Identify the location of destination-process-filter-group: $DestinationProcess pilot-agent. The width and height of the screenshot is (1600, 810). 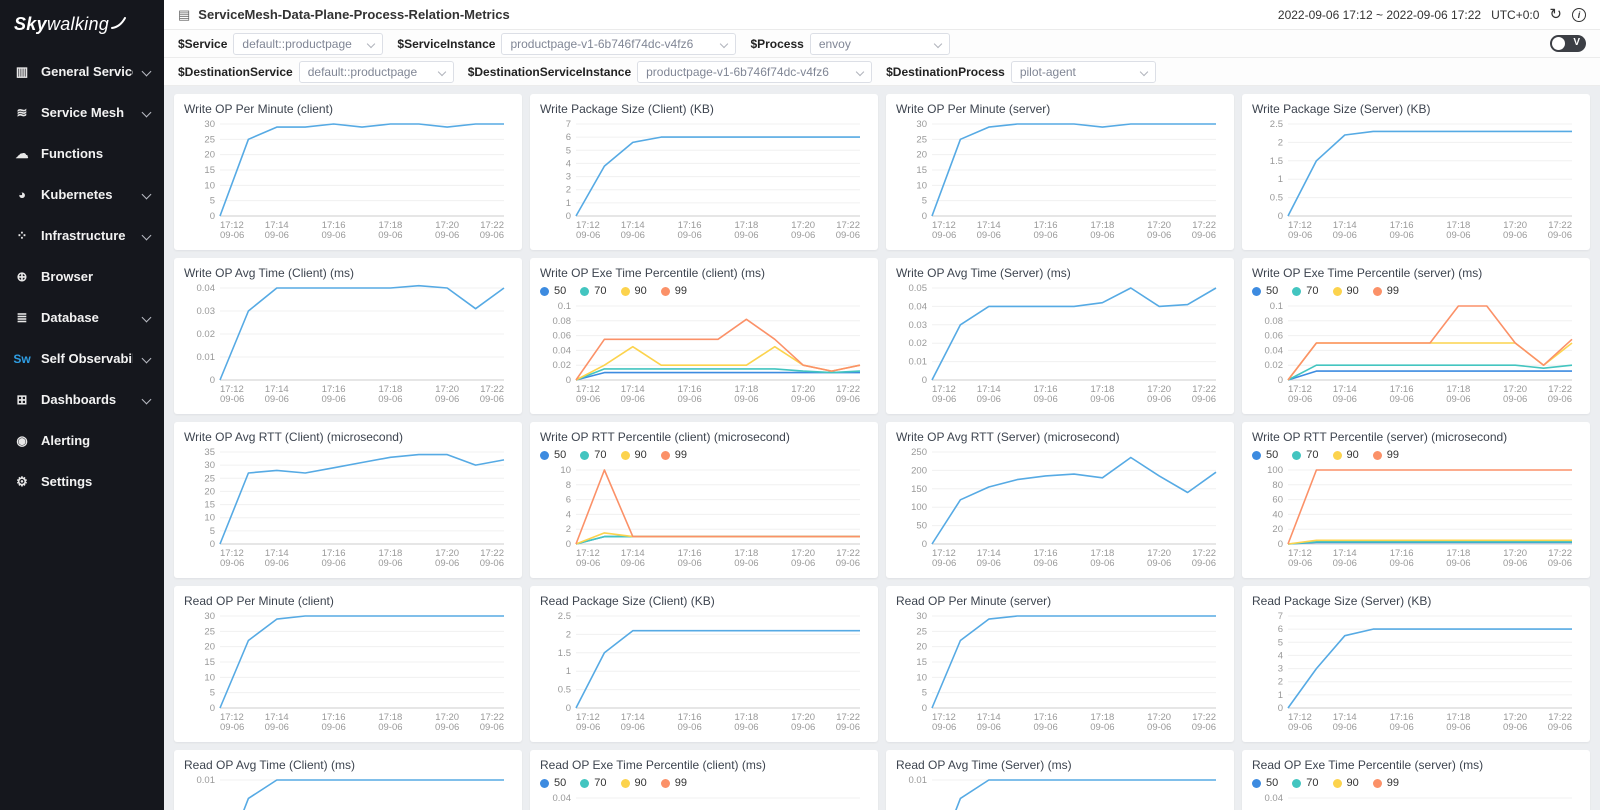
(1021, 71).